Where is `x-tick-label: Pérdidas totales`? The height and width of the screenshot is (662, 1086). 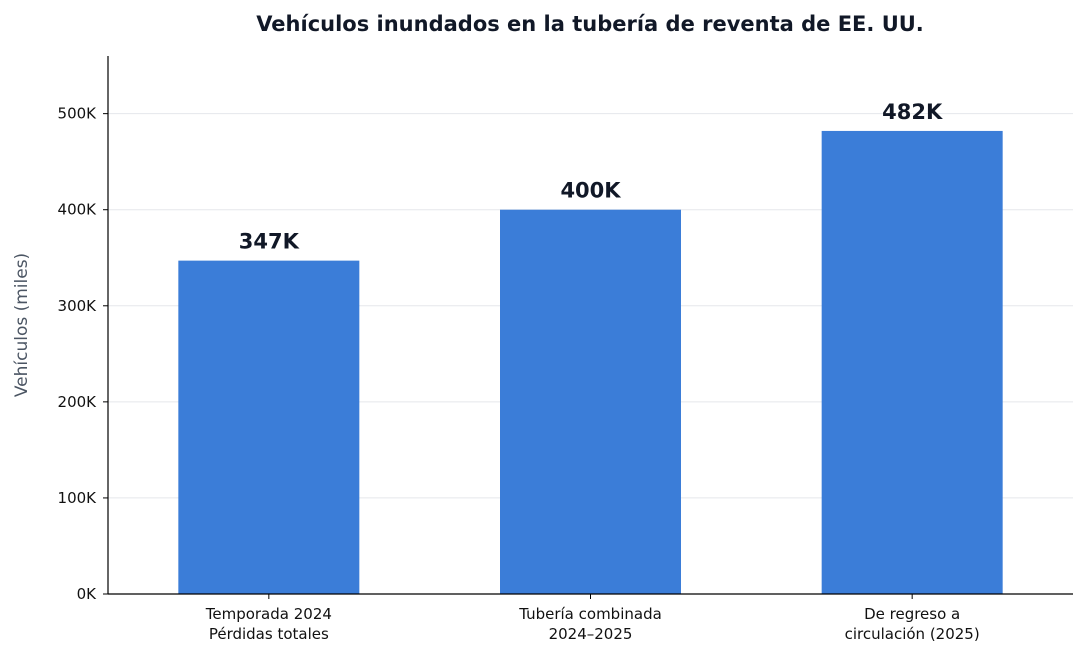
x-tick-label: Pérdidas totales is located at coordinates (269, 634).